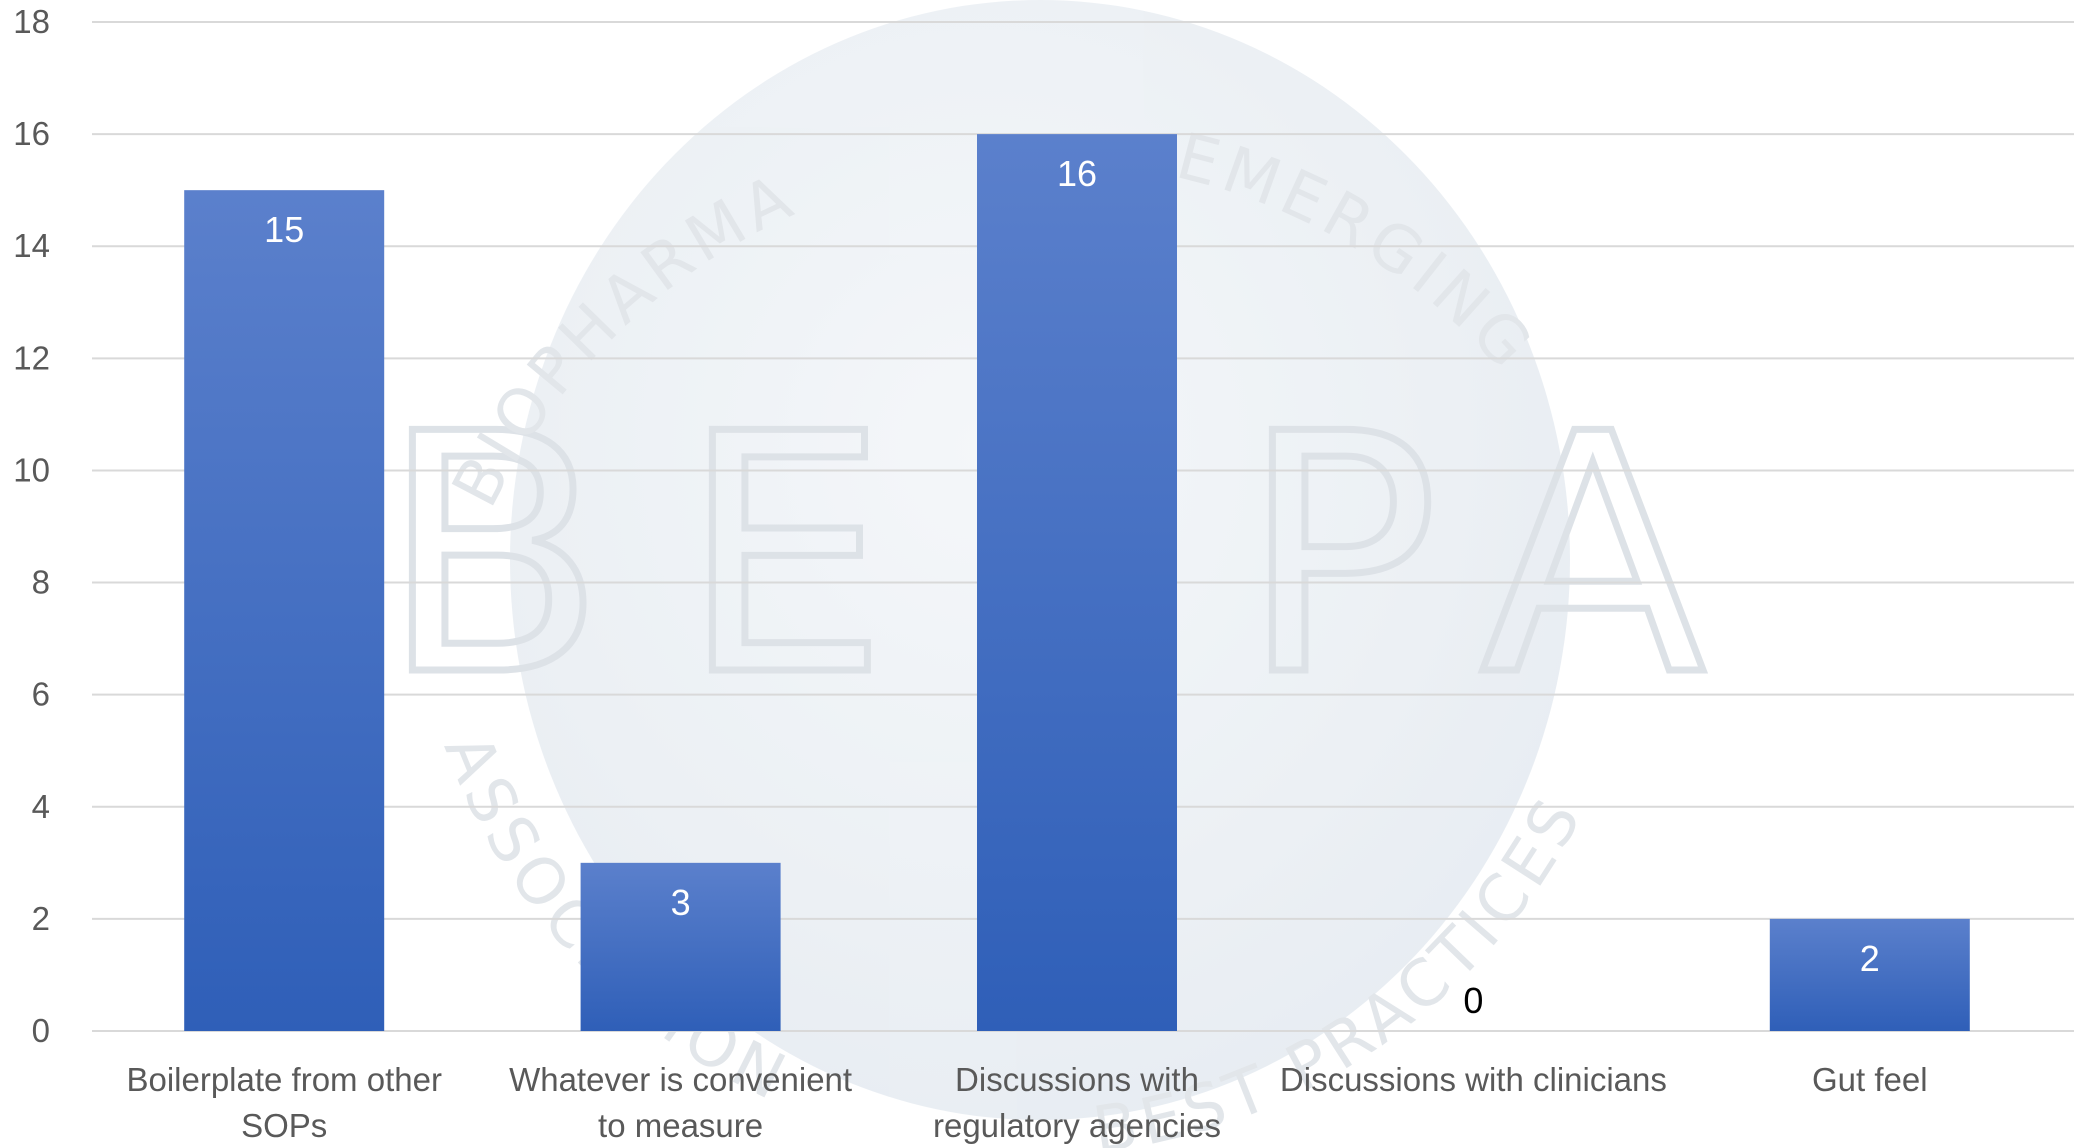 Image resolution: width=2074 pixels, height=1148 pixels. I want to click on y-tick-label: 4, so click(41, 806).